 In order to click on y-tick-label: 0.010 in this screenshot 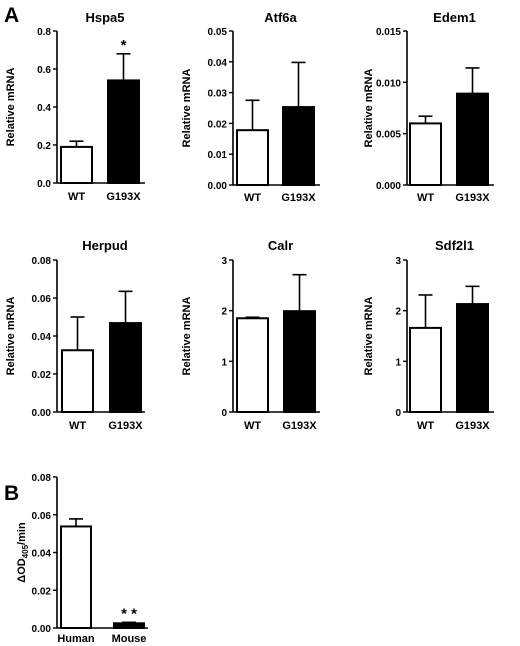, I will do `click(388, 83)`.